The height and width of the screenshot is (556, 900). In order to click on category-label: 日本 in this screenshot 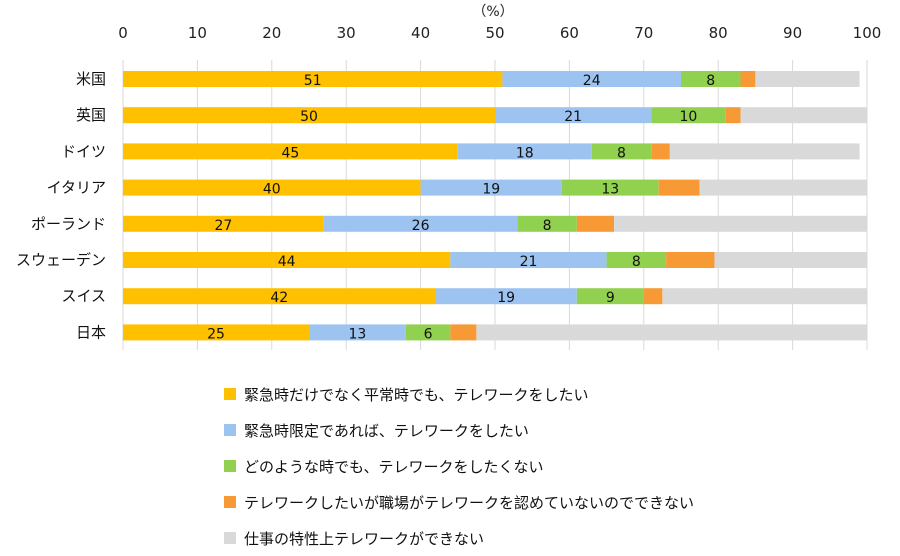, I will do `click(91, 332)`.